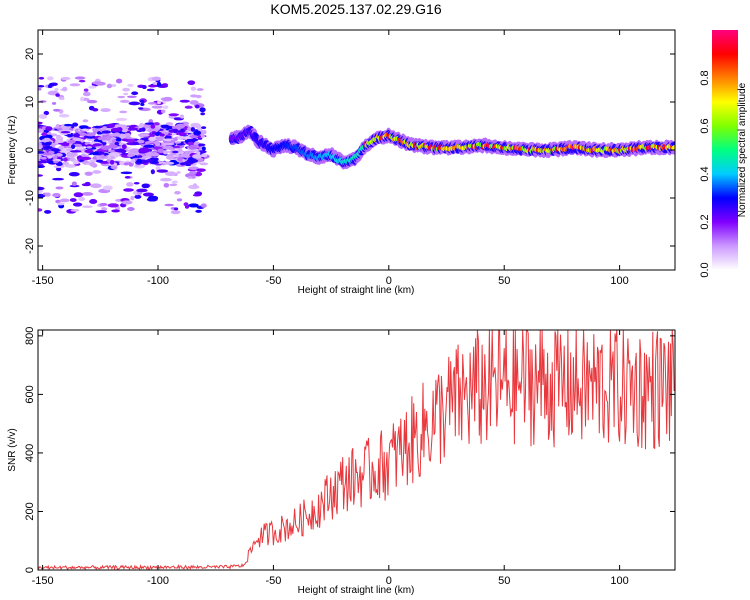 This screenshot has height=600, width=750. I want to click on colorbar-ticks: 0.0 0.2 0.4 0.6 0.8, so click(705, 173).